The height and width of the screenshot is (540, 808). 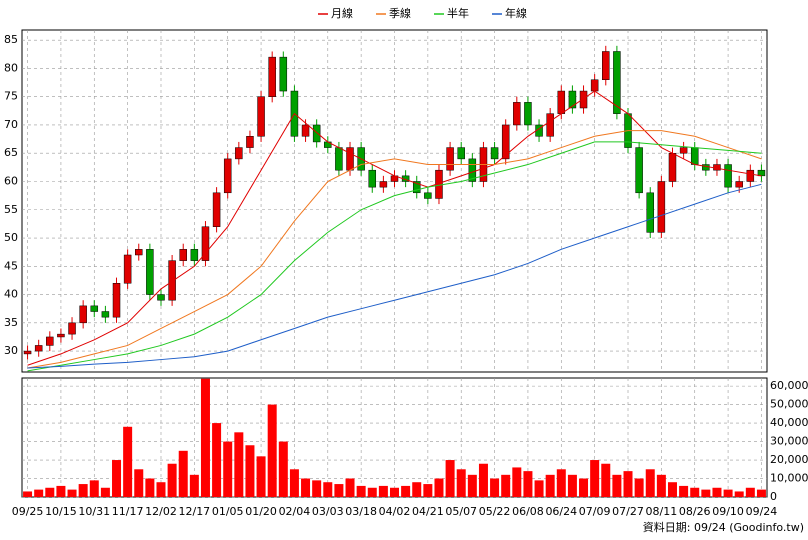 I want to click on x-tick-label: 04/02, so click(x=395, y=511).